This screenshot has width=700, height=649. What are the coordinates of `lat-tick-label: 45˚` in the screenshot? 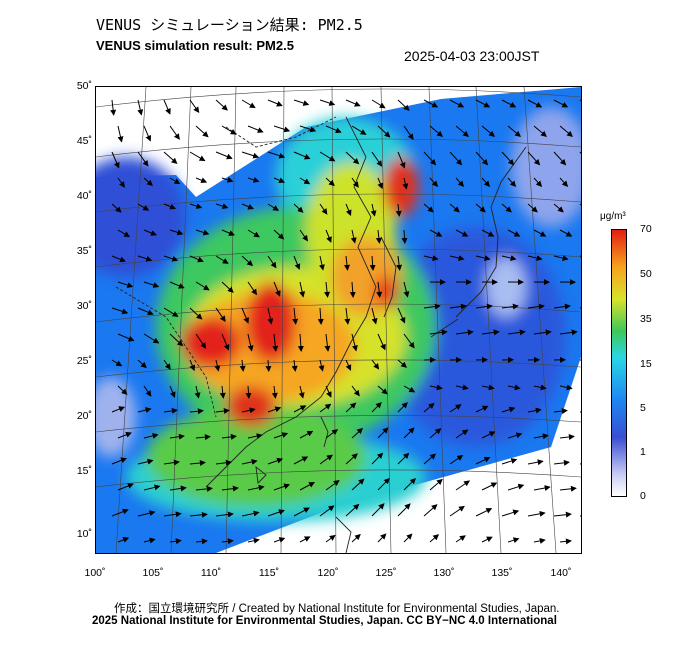 It's located at (84, 141).